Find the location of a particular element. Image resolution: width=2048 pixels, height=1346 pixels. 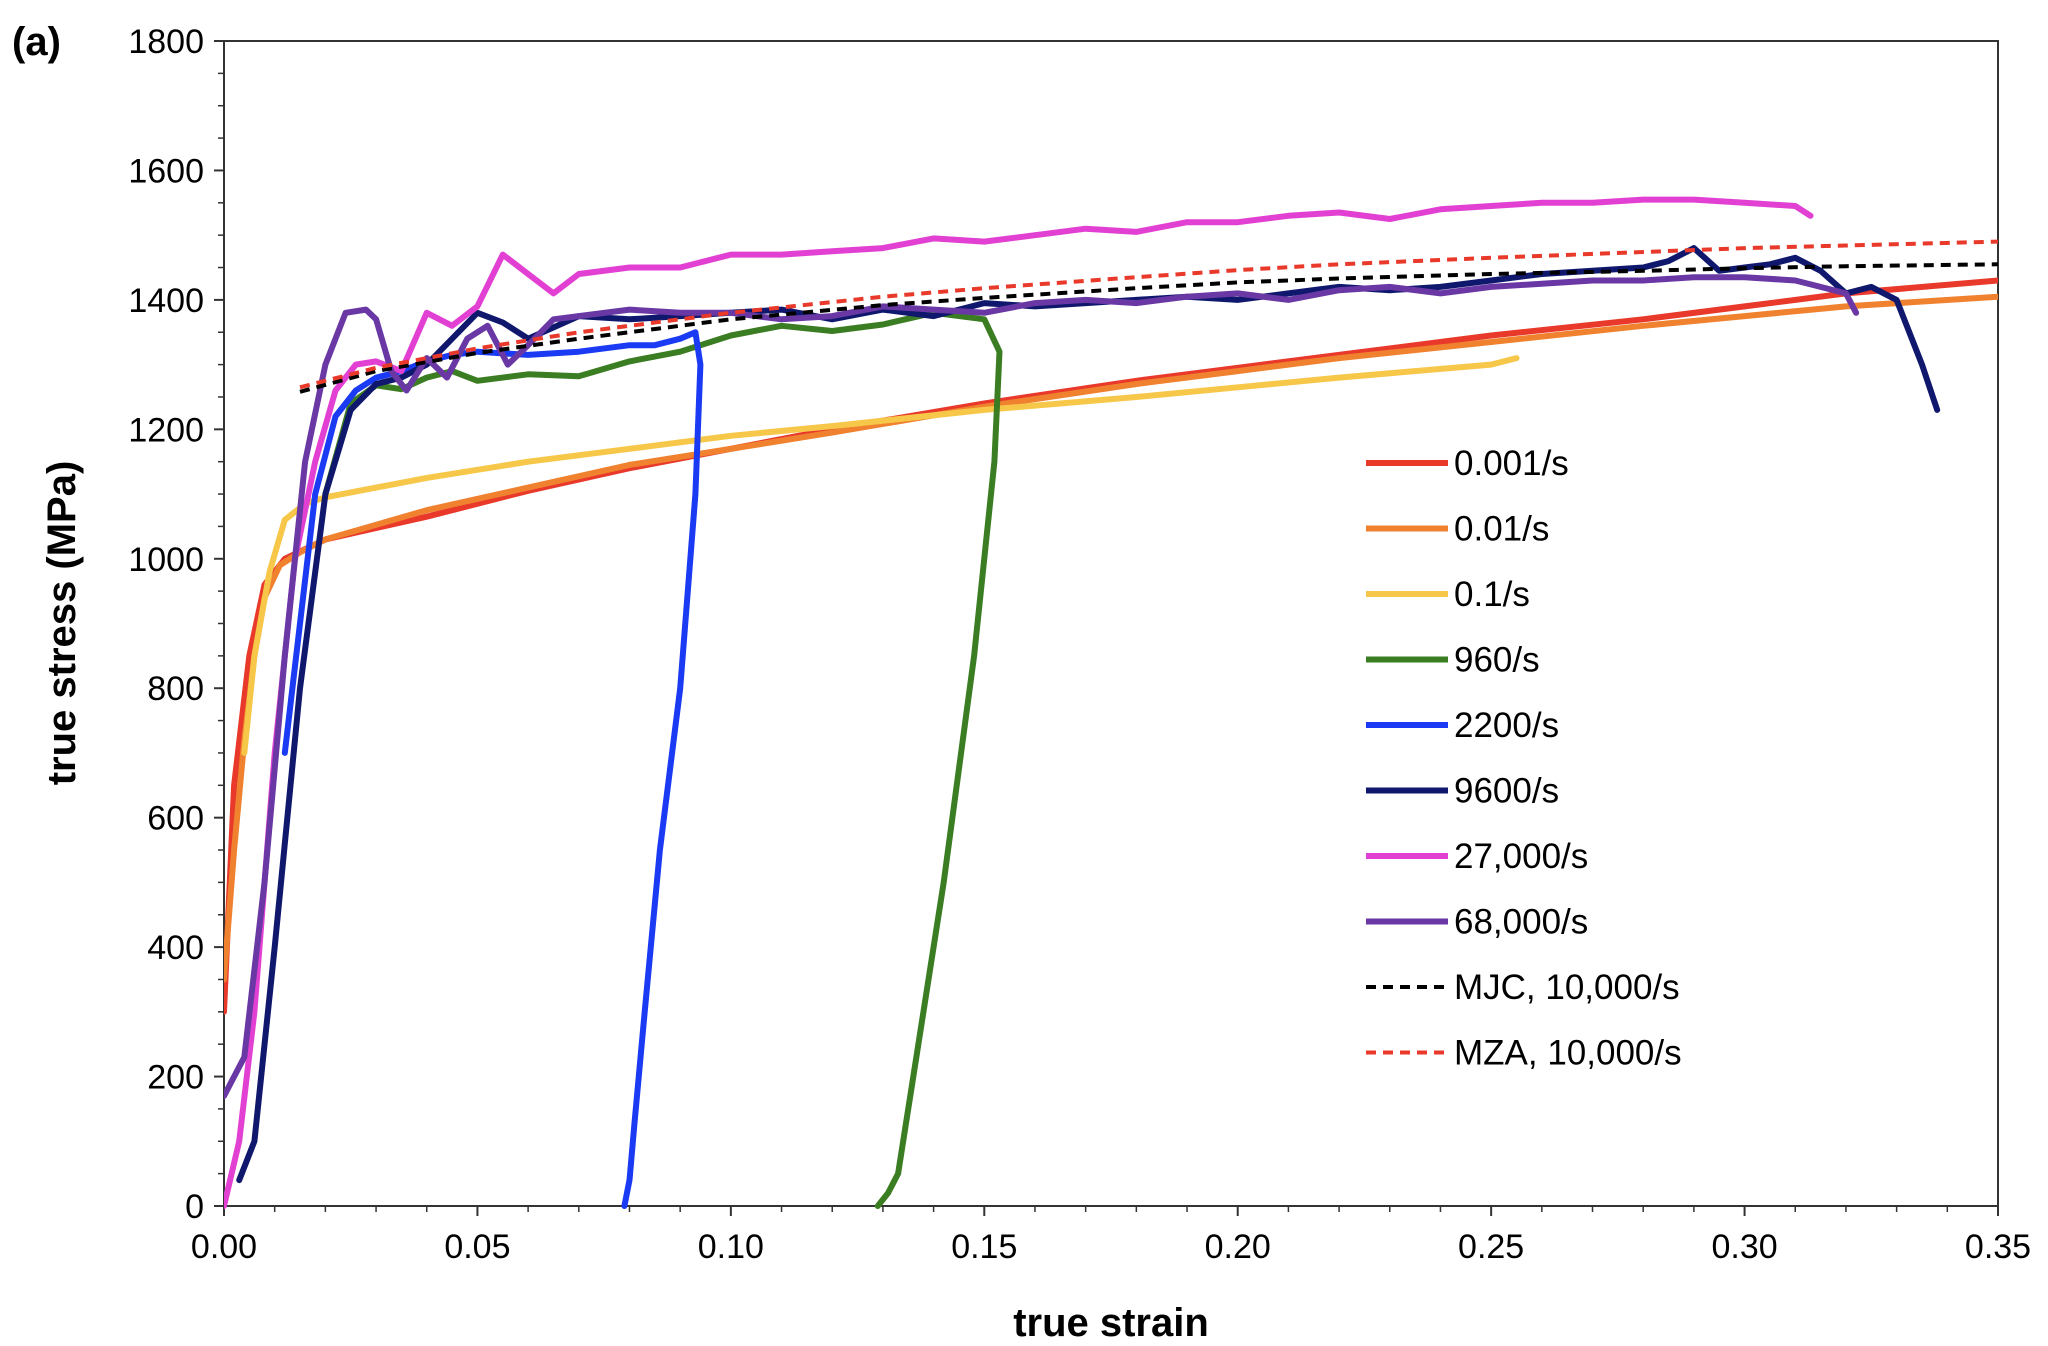

y-axis-title: true stress (MPa) is located at coordinates (62, 623).